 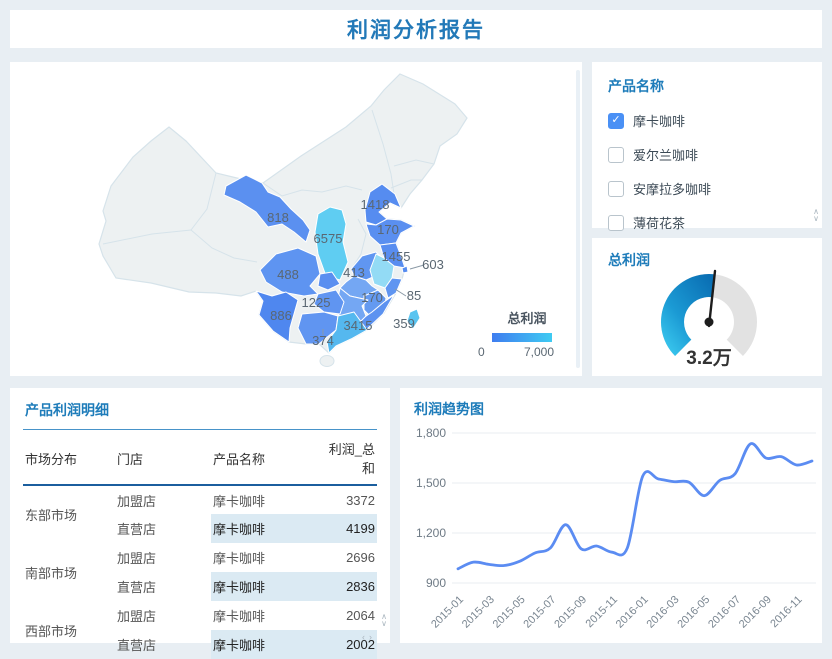 What do you see at coordinates (707, 120) in the screenshot?
I see `checkbox-item-mocha: ✓ 摩卡咖啡` at bounding box center [707, 120].